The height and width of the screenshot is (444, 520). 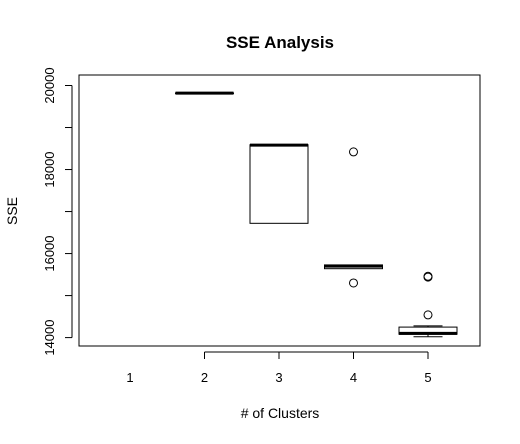 What do you see at coordinates (278, 377) in the screenshot?
I see `x-tick-label: 3` at bounding box center [278, 377].